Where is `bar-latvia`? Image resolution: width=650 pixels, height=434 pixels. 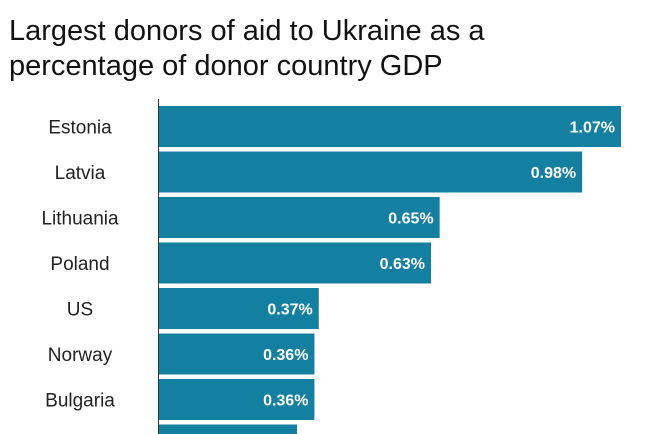 bar-latvia is located at coordinates (371, 172).